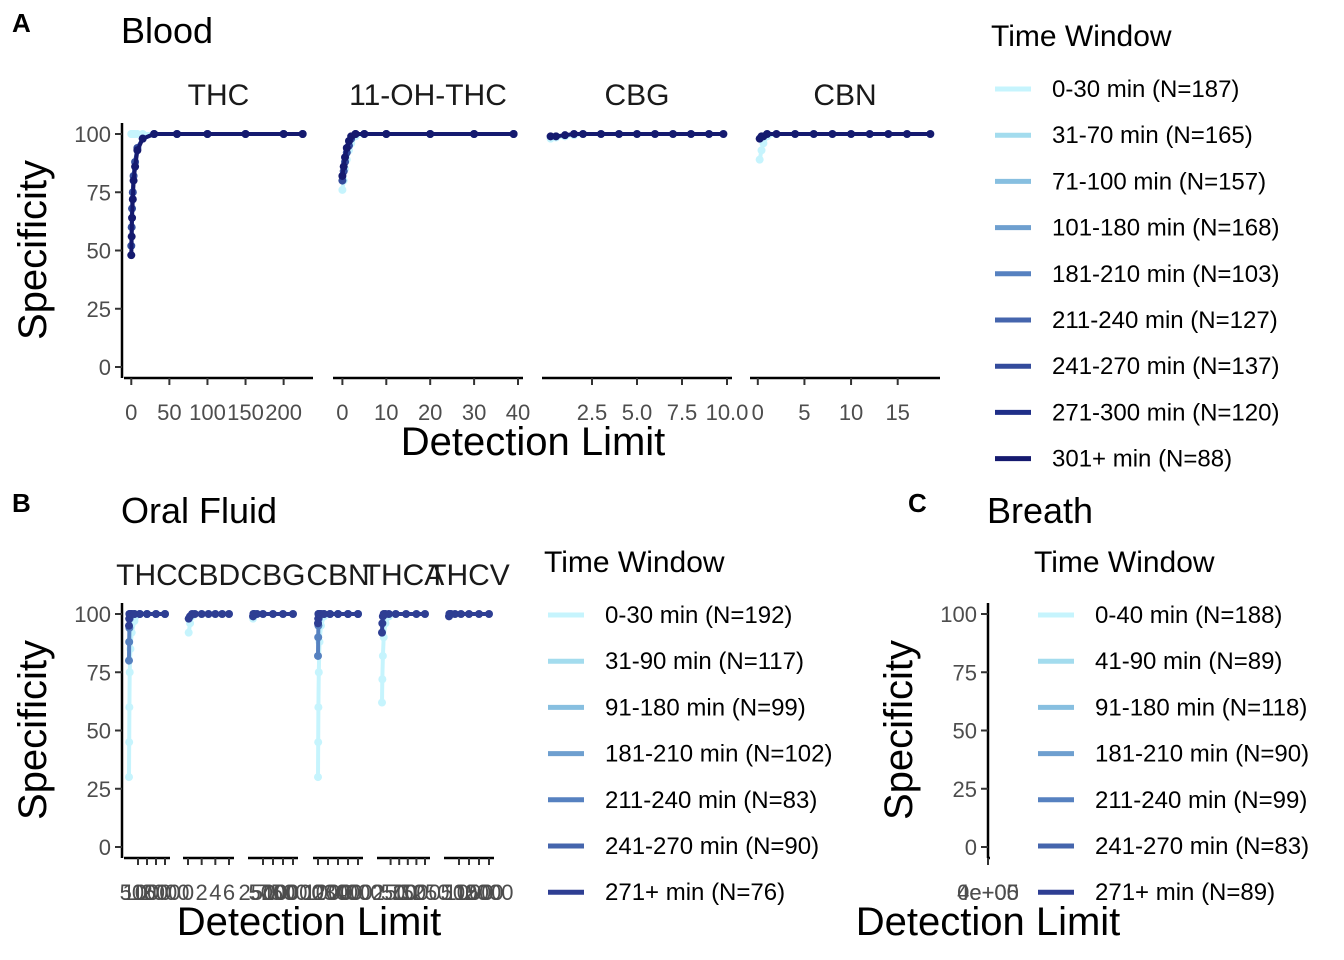 The height and width of the screenshot is (960, 1344). What do you see at coordinates (283, 412) in the screenshot?
I see `panel-a-facet-thc-x-tick-label: 200` at bounding box center [283, 412].